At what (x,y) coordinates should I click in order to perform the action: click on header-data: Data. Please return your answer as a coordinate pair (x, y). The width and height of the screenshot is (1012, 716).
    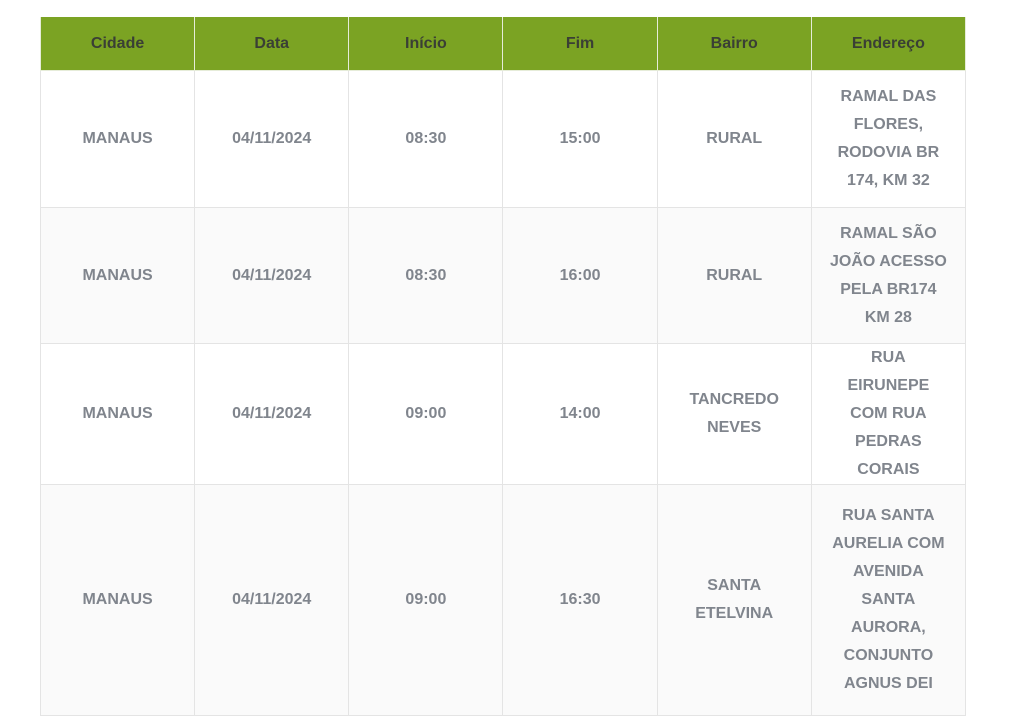
    Looking at the image, I should click on (272, 44).